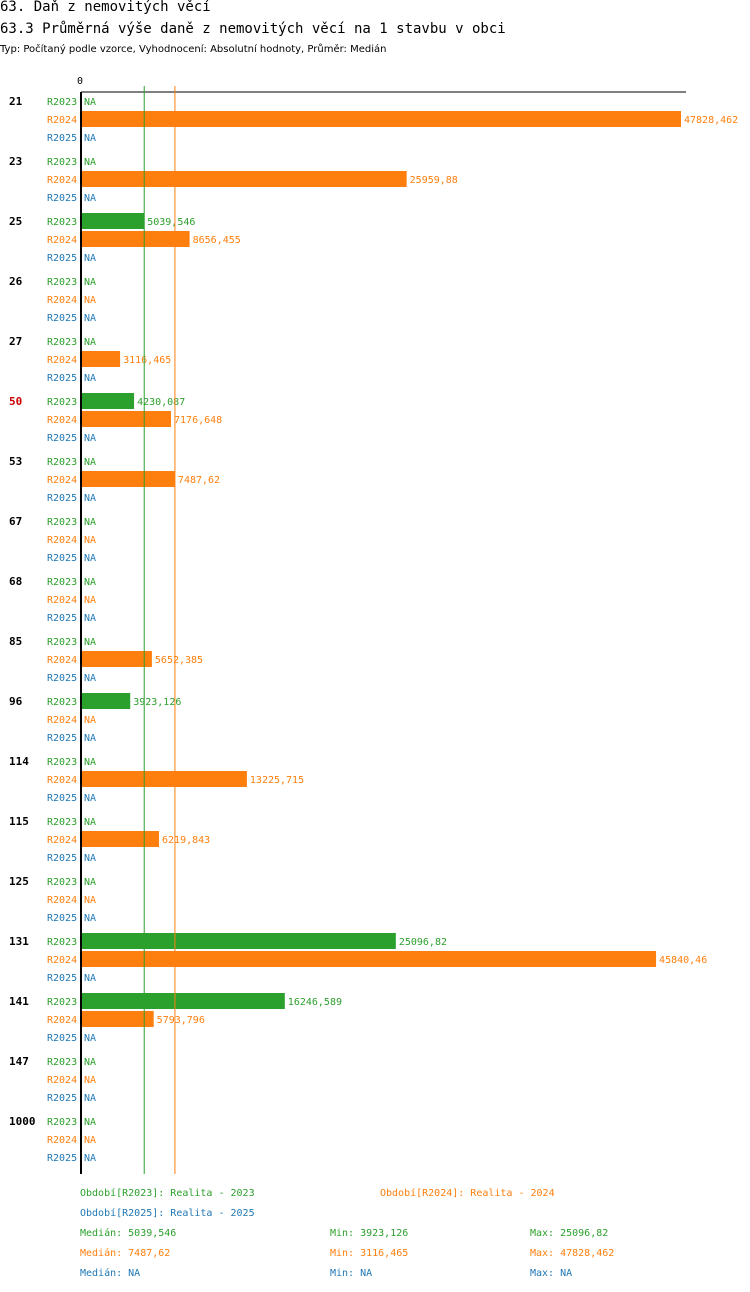  I want to click on category-label: 114, so click(19, 761).